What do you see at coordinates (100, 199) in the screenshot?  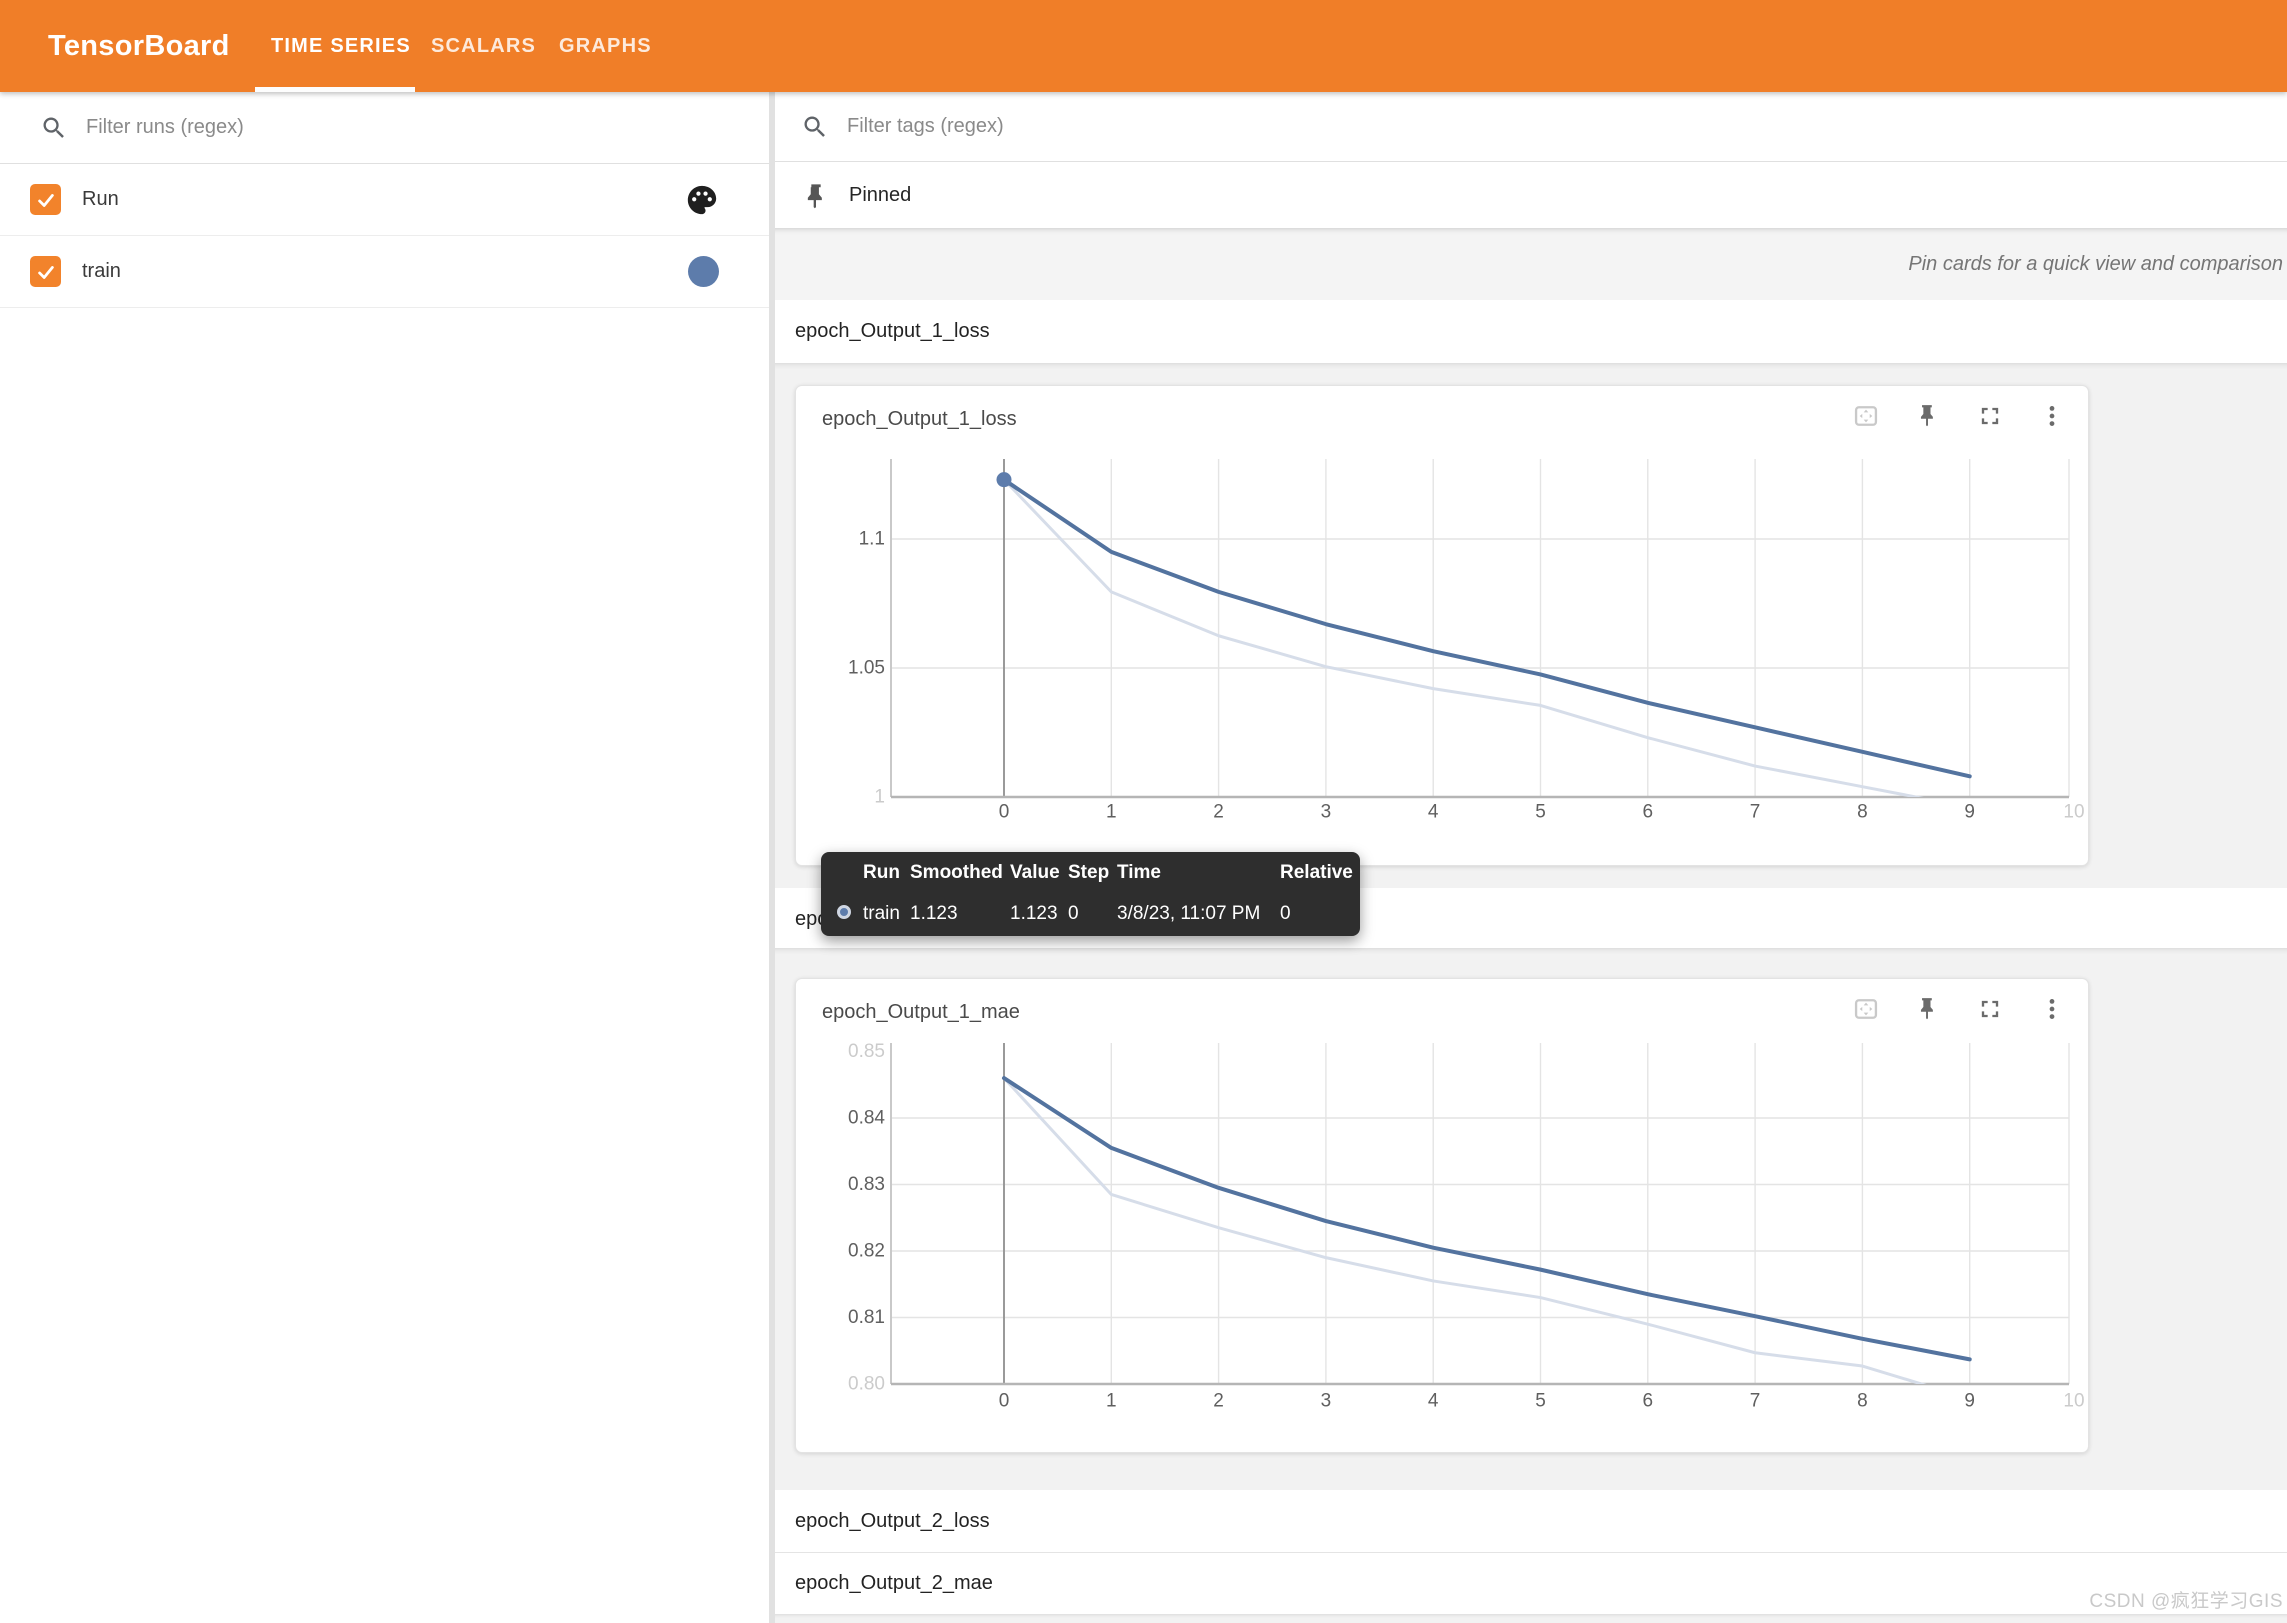 I see `run-row-label: Run` at bounding box center [100, 199].